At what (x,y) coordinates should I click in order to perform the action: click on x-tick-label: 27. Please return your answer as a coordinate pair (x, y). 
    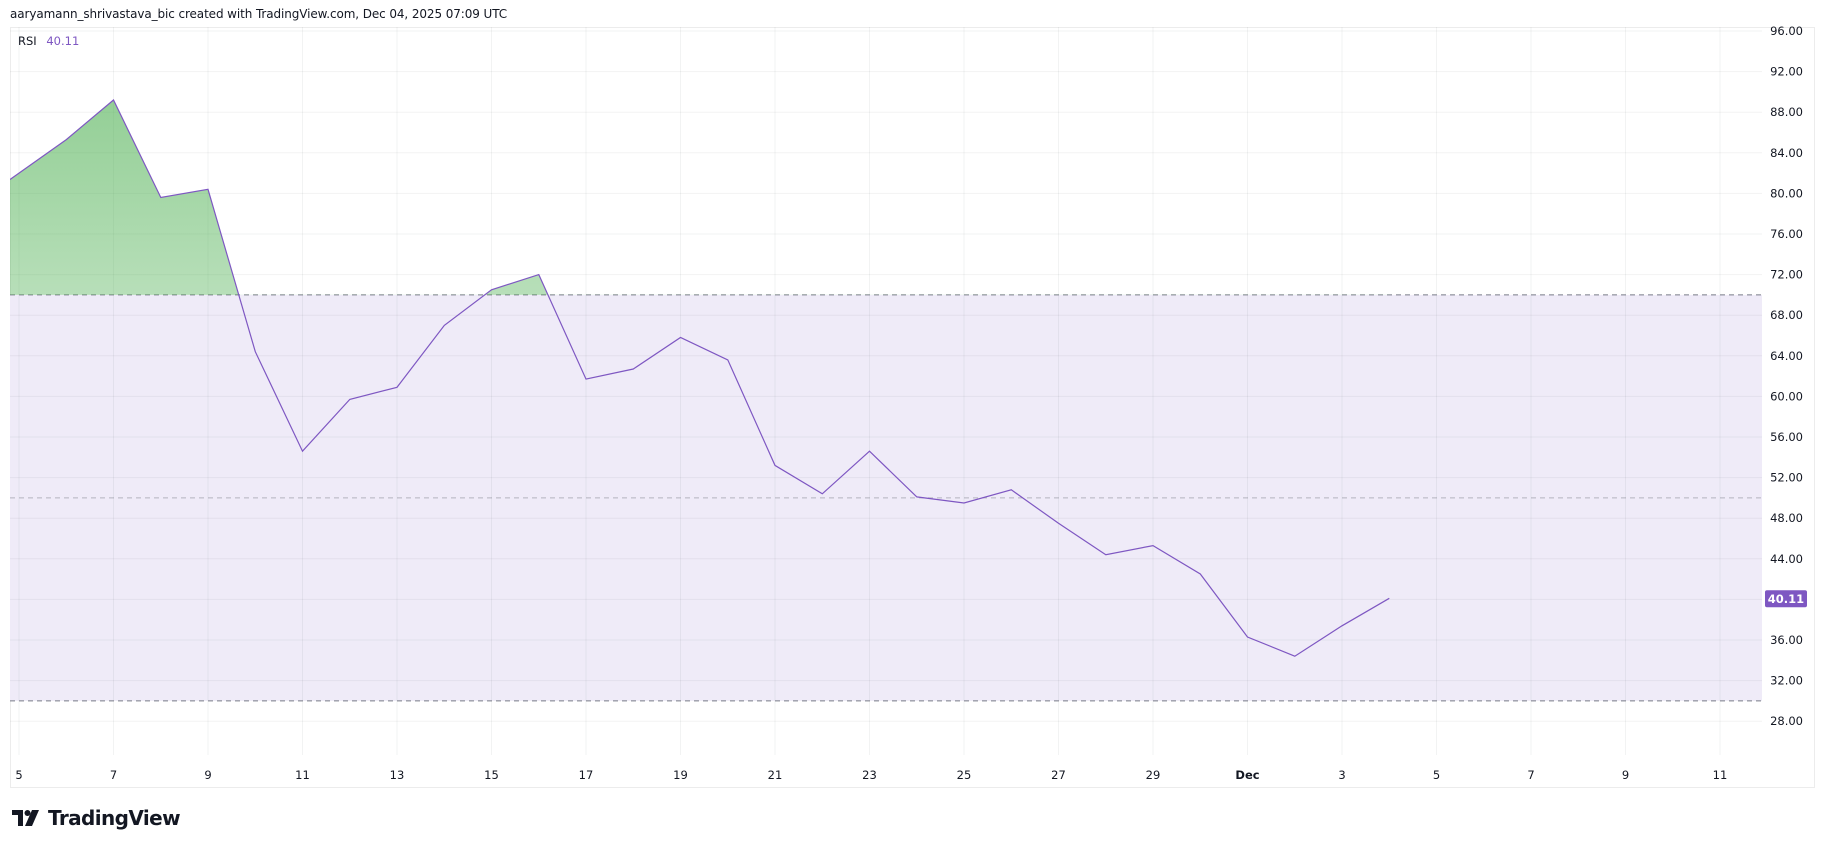
    Looking at the image, I should click on (1058, 775).